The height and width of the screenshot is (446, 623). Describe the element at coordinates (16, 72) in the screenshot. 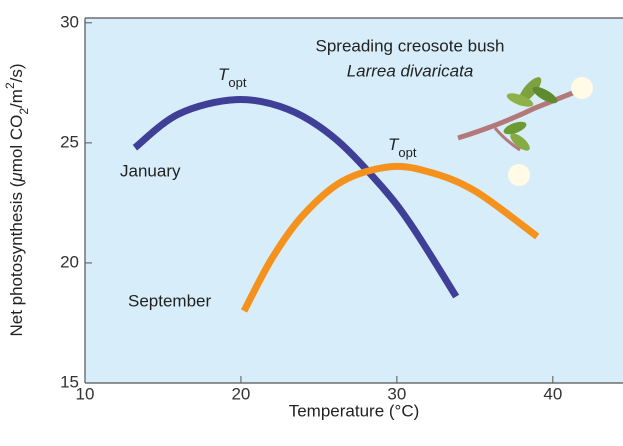

I see `y-label-part: /s)` at that location.